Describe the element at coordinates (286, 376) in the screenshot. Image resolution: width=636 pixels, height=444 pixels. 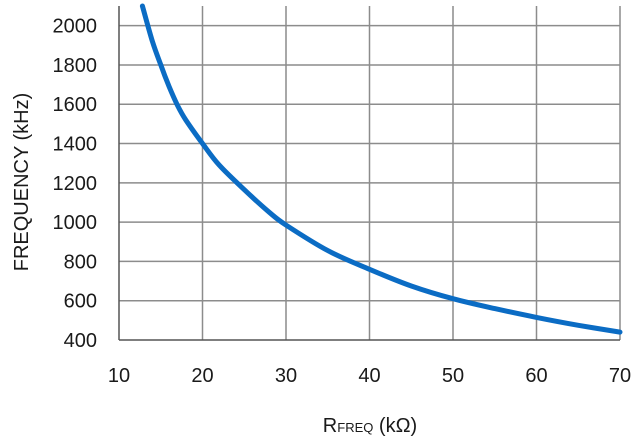
I see `x-tick-label: 30` at that location.